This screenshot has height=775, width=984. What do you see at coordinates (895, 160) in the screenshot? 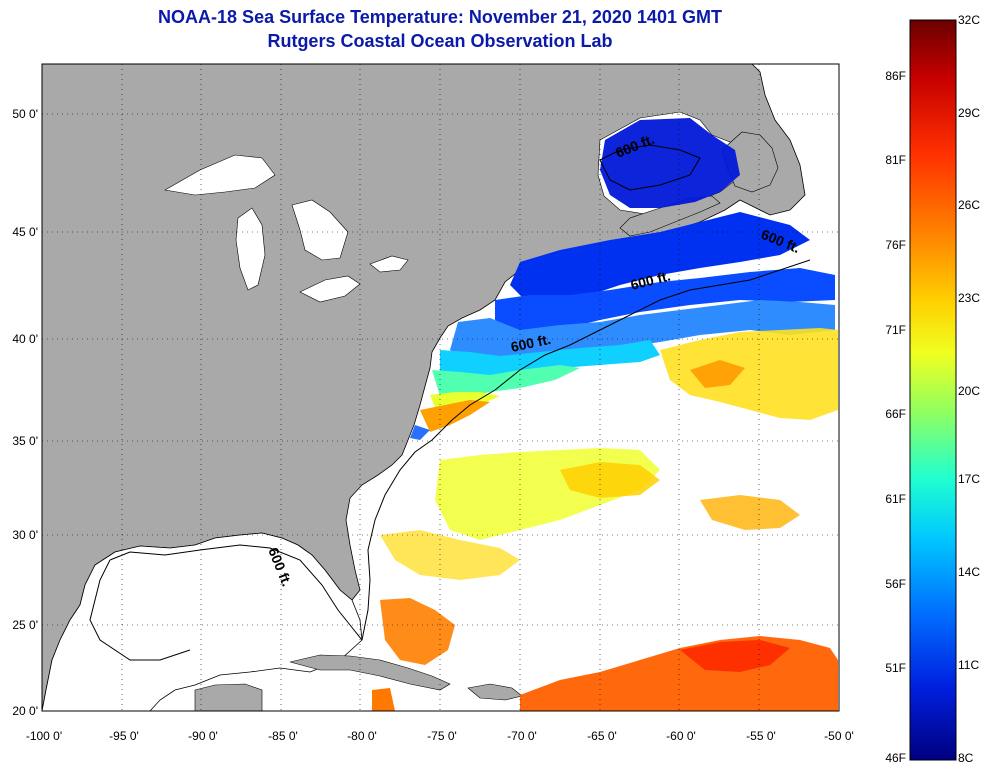
I see `colorbar-fahrenheit-label: 81F` at bounding box center [895, 160].